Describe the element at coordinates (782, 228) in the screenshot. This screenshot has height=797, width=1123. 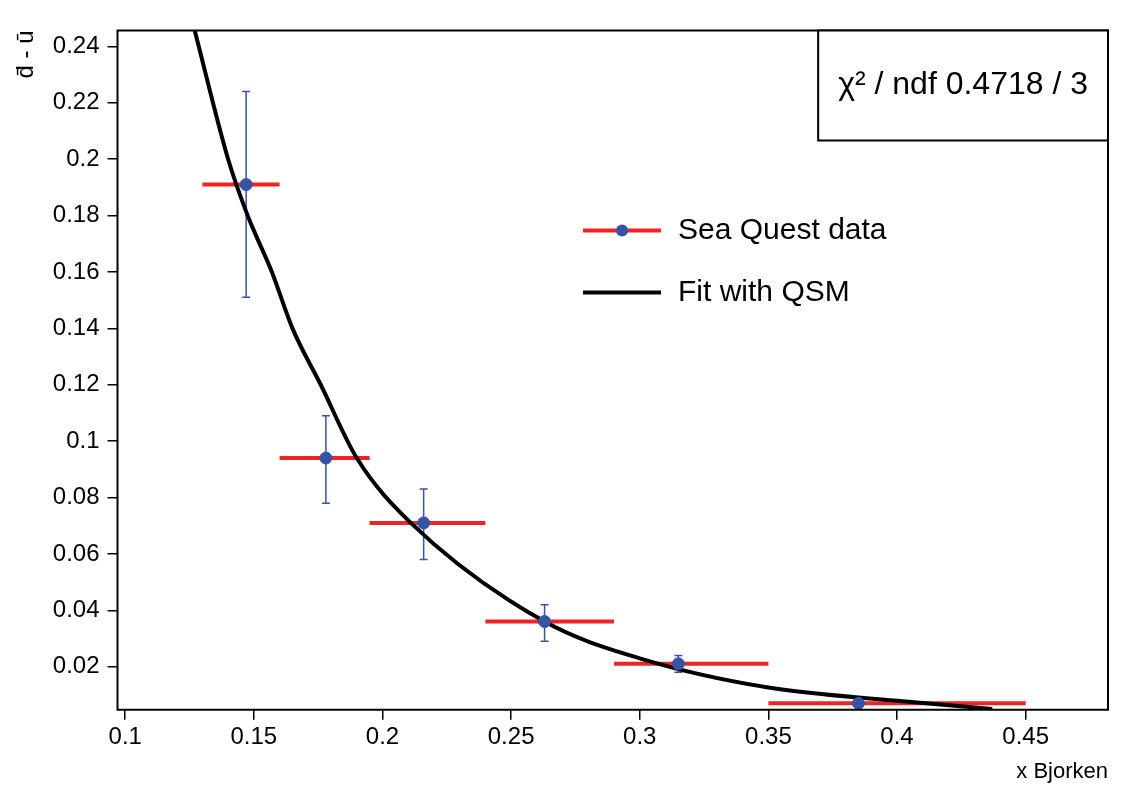
I see `legend-label: Sea Quest data` at that location.